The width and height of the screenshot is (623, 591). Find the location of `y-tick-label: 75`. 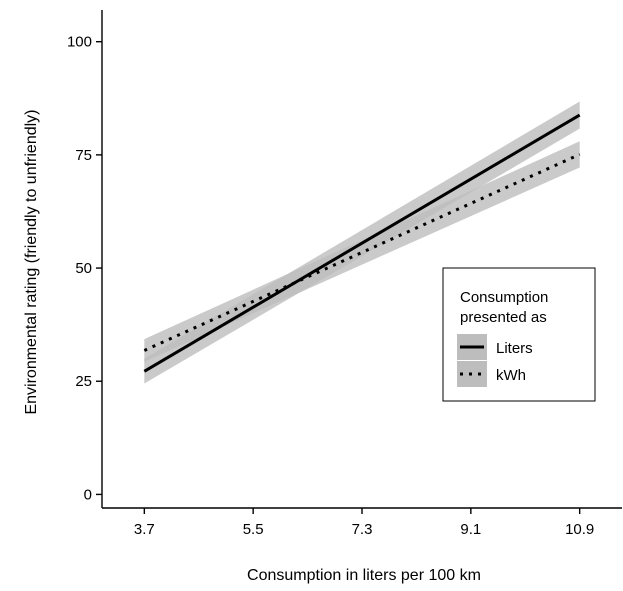

y-tick-label: 75 is located at coordinates (83, 155).